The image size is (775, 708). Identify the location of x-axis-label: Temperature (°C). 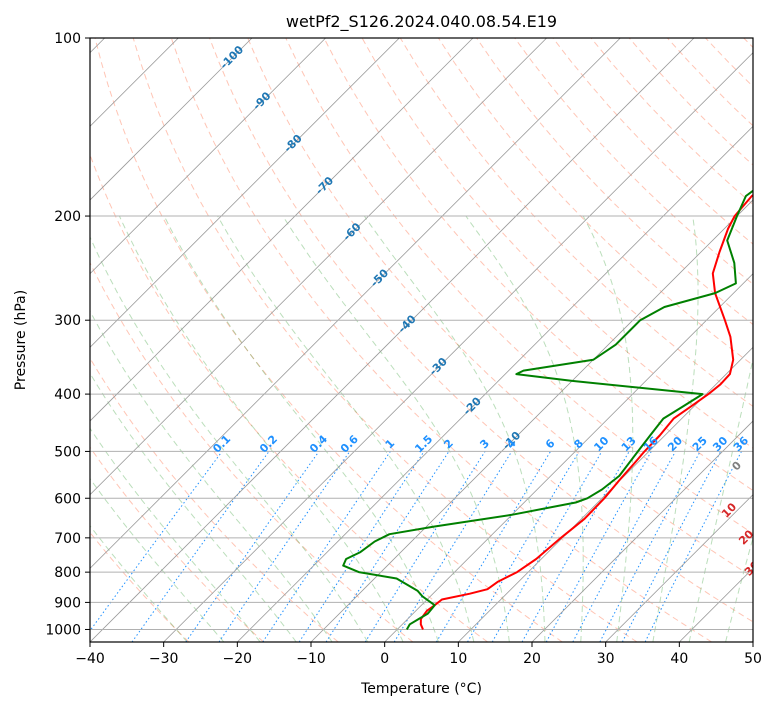
(421, 689).